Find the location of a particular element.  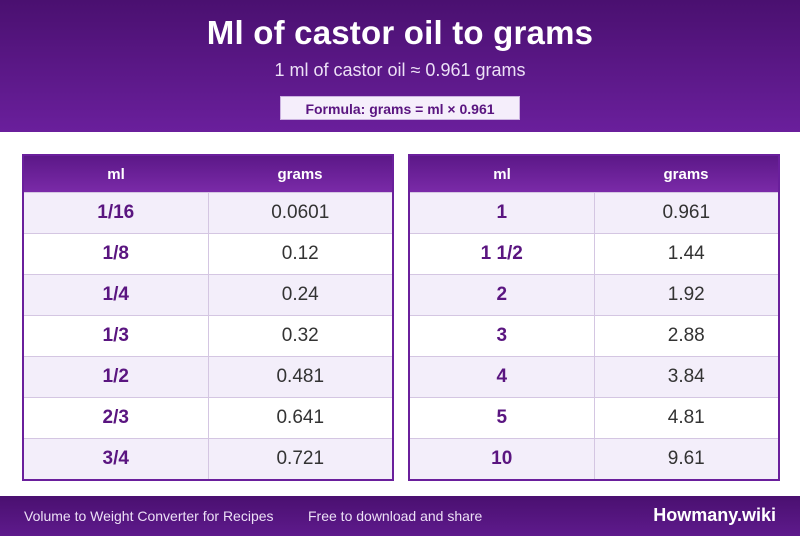

table-row: 1/3 0.32 is located at coordinates (208, 335).